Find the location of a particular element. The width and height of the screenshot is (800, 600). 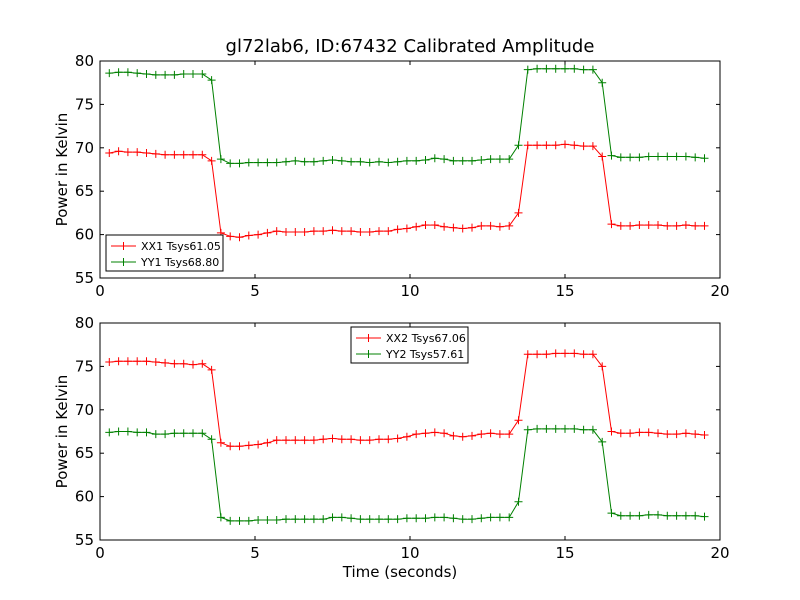

y-tick-label: 60 is located at coordinates (84, 235).